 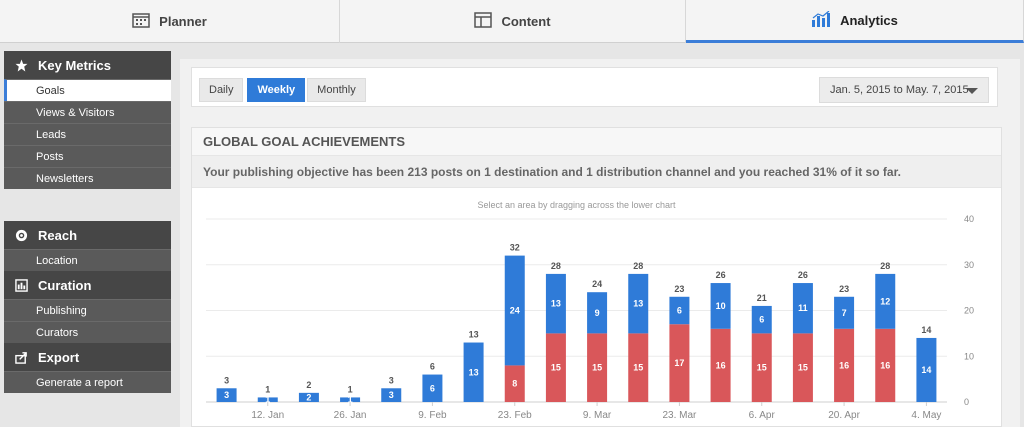 What do you see at coordinates (87, 156) in the screenshot?
I see `sidebar-item-posts: Posts` at bounding box center [87, 156].